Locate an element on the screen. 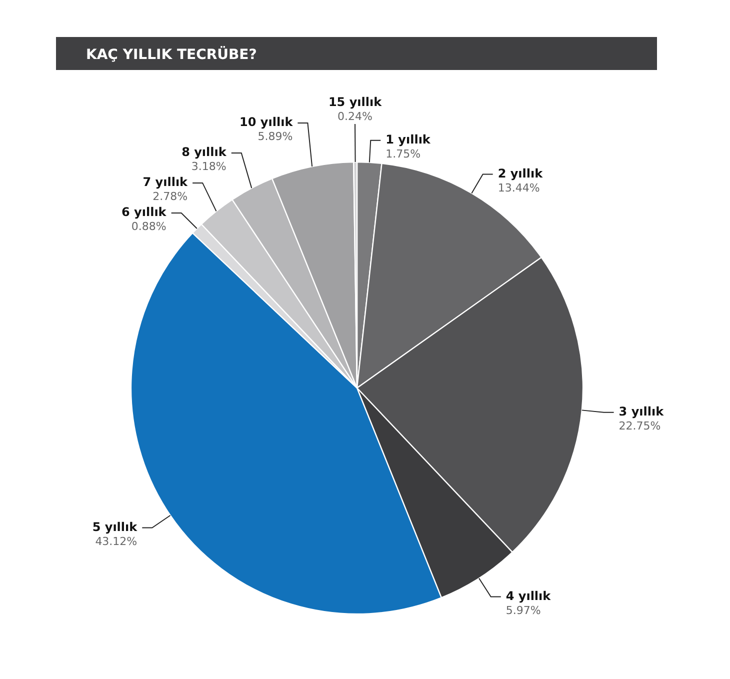 This screenshot has width=730, height=679. slice-label: 6 yıllık is located at coordinates (145, 211).